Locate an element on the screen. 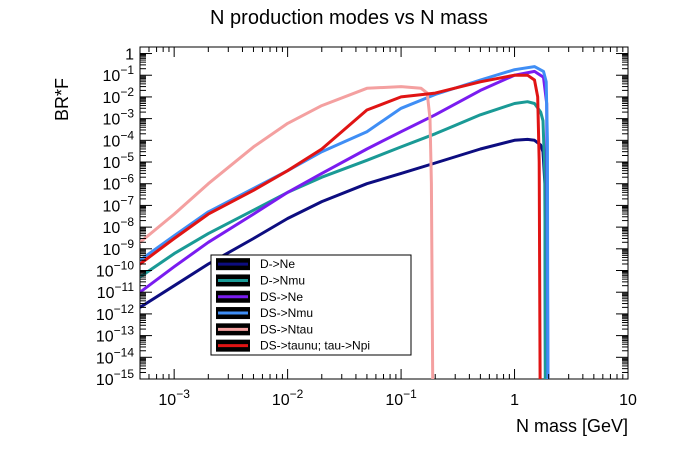  y-tick-label: 10⁻⁹ is located at coordinates (119, 248).